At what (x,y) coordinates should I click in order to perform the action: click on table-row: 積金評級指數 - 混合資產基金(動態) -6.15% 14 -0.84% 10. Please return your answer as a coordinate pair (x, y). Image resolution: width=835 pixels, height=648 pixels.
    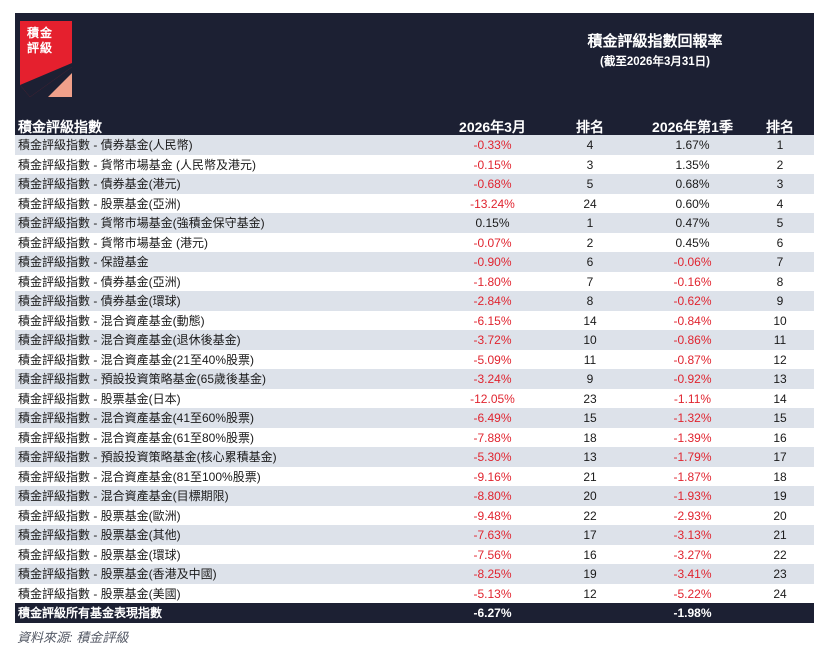
    Looking at the image, I should click on (414, 320).